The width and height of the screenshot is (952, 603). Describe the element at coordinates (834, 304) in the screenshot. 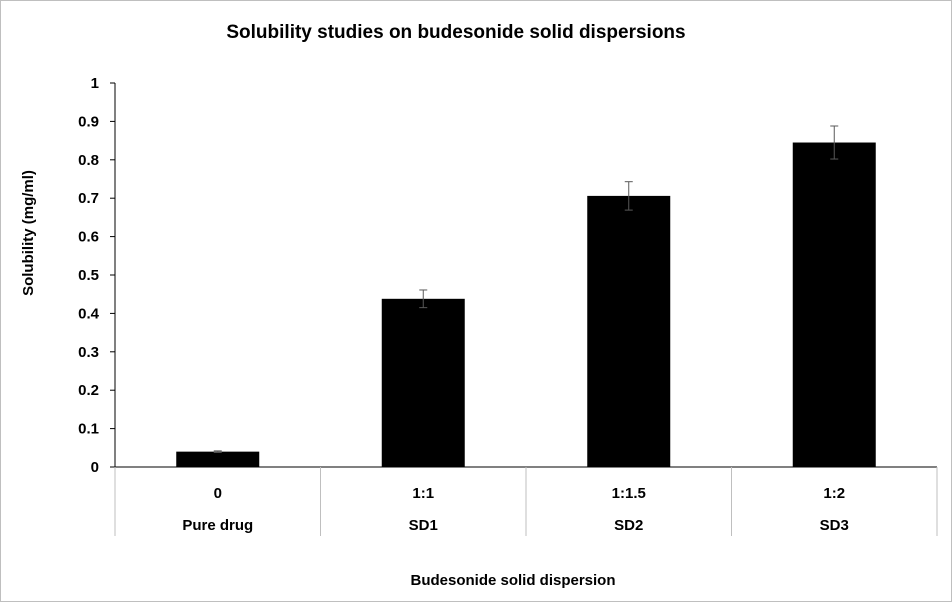

I see `bar-sd3` at that location.